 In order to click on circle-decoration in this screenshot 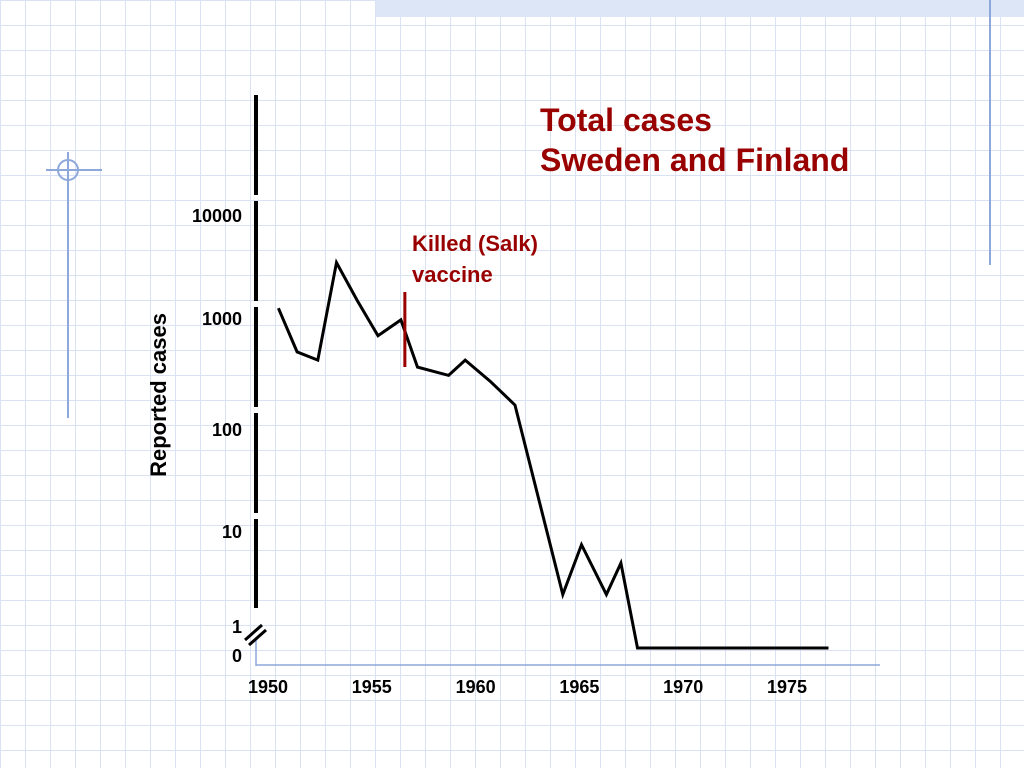, I will do `click(68, 170)`.